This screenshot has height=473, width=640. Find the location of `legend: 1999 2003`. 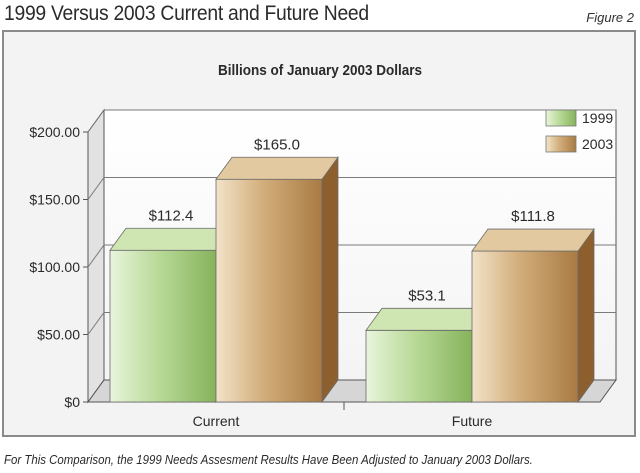

legend: 1999 2003 is located at coordinates (579, 131).